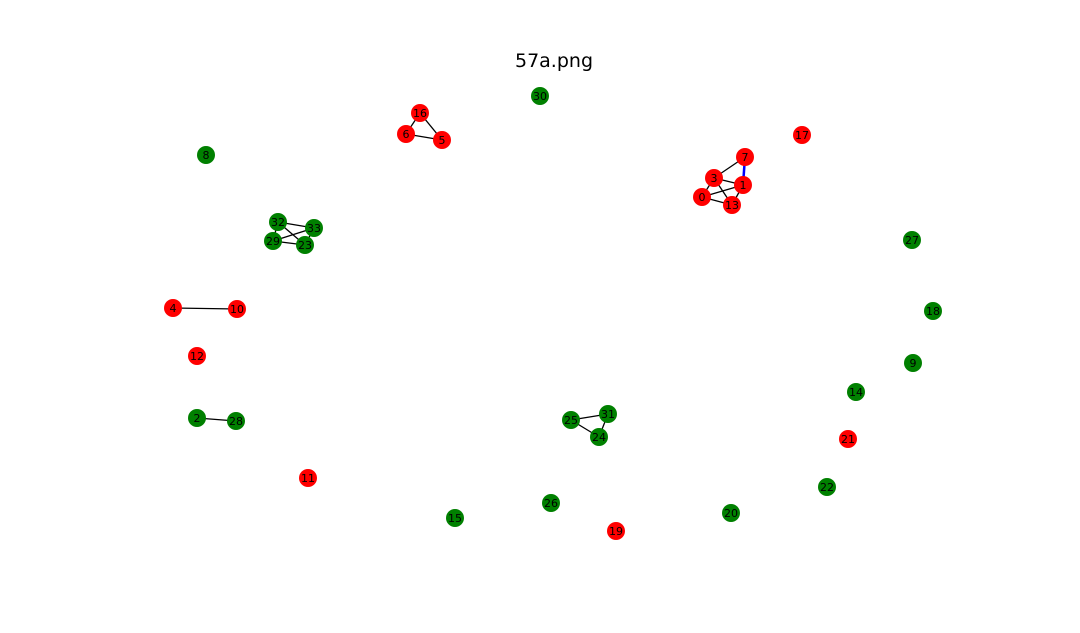 Image resolution: width=1080 pixels, height=633 pixels. I want to click on node-24: 24, so click(599, 437).